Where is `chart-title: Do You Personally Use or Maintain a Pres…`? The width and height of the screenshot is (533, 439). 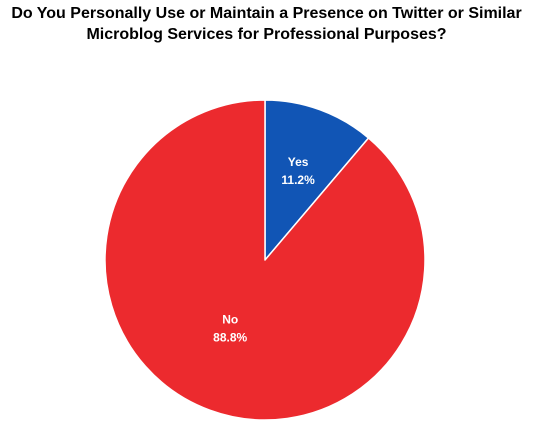 chart-title: Do You Personally Use or Maintain a Pres… is located at coordinates (266, 24).